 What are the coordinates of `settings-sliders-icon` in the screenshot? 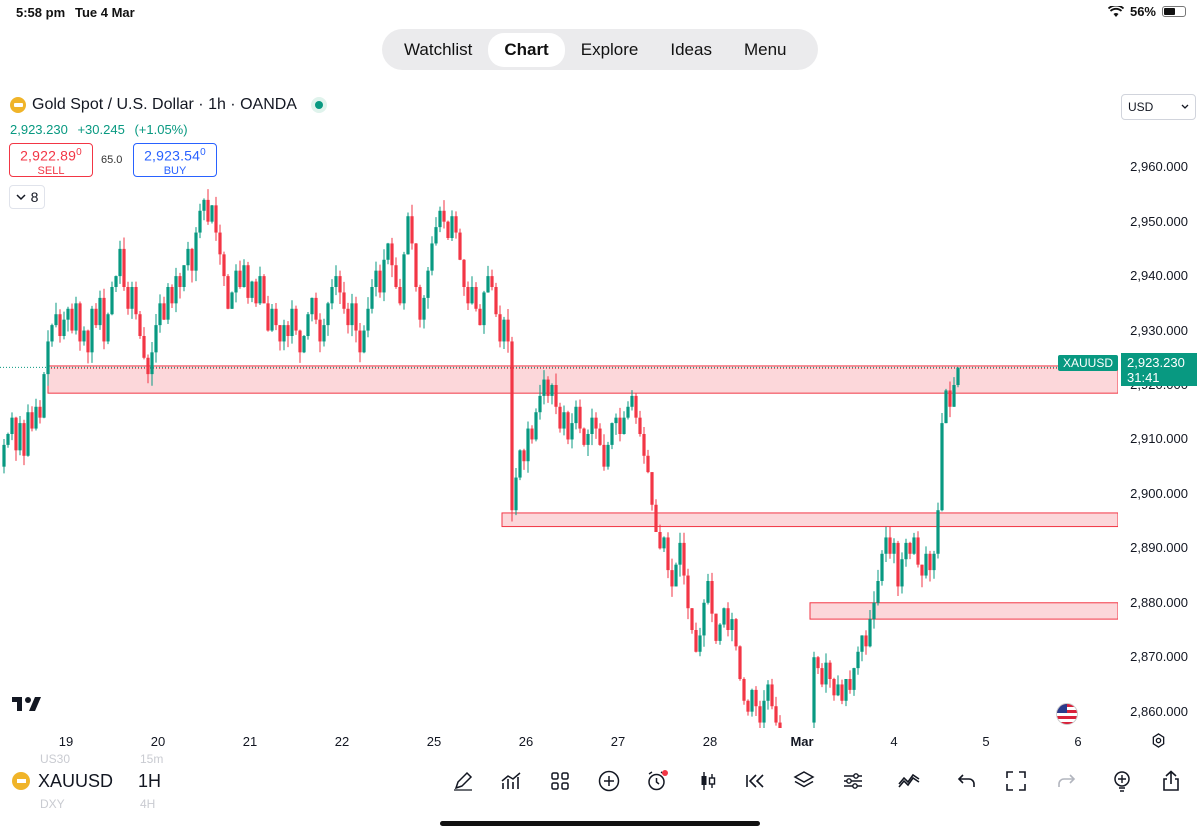 It's located at (853, 781).